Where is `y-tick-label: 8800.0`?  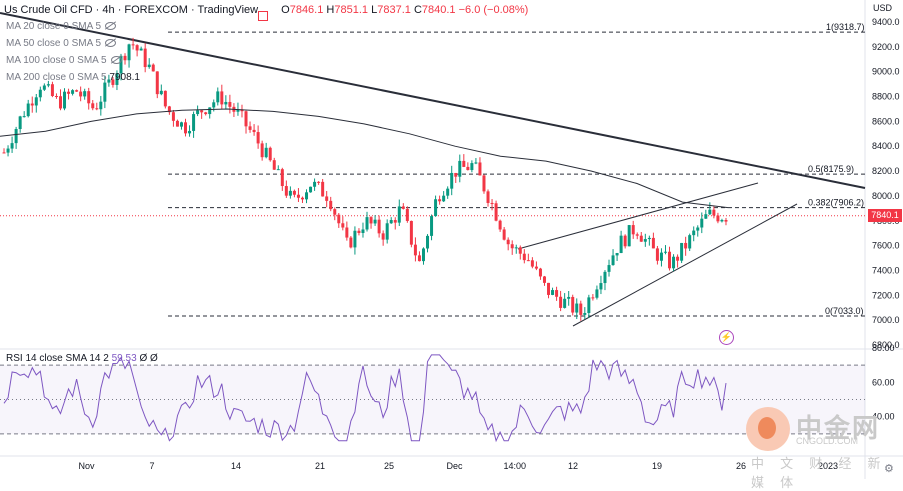 y-tick-label: 8800.0 is located at coordinates (886, 97).